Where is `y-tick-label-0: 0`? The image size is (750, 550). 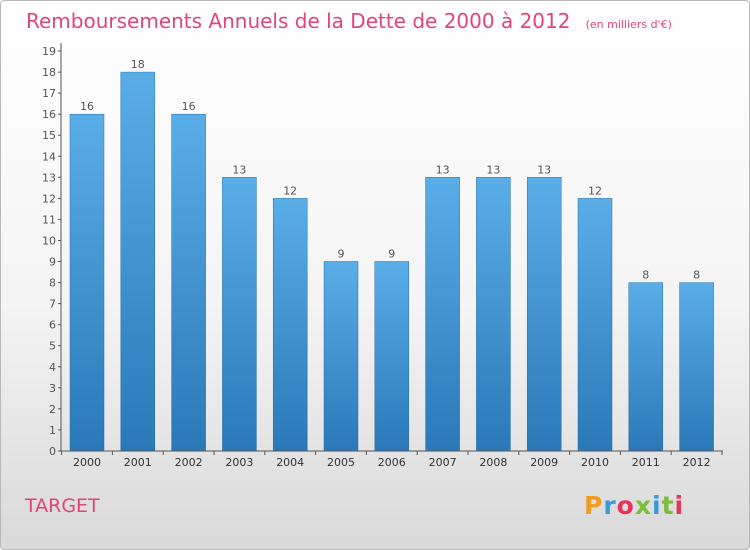 y-tick-label-0: 0 is located at coordinates (52, 451).